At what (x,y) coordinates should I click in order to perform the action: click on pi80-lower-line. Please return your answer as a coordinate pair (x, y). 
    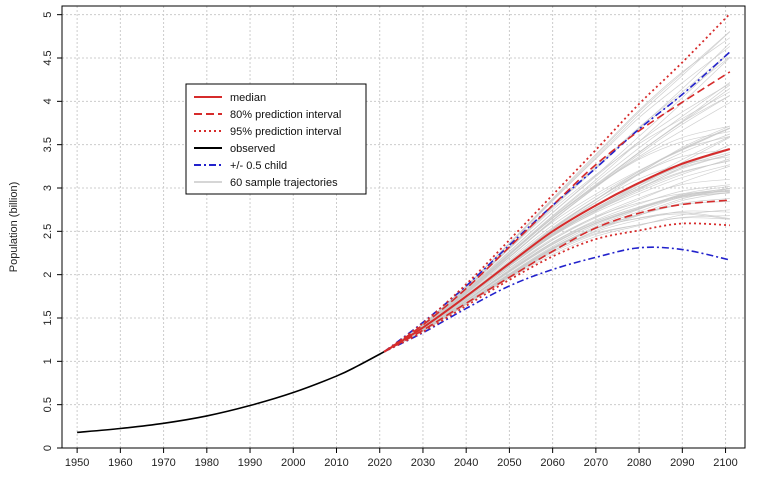
    Looking at the image, I should click on (556, 276).